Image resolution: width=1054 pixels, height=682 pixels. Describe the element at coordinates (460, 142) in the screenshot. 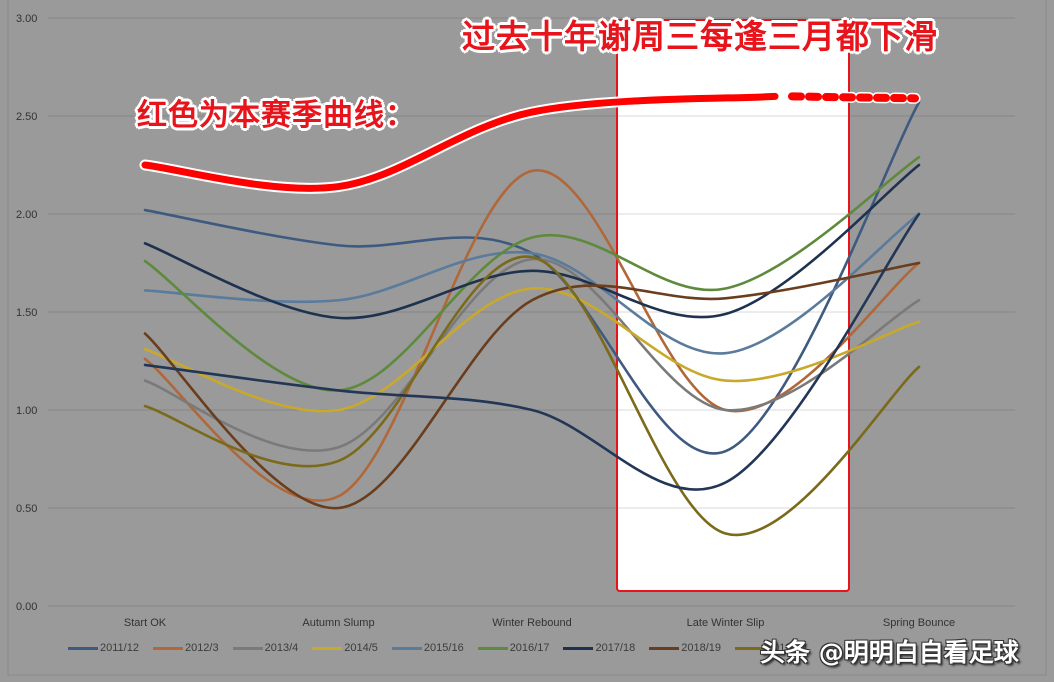

I see `current-season-curve` at that location.